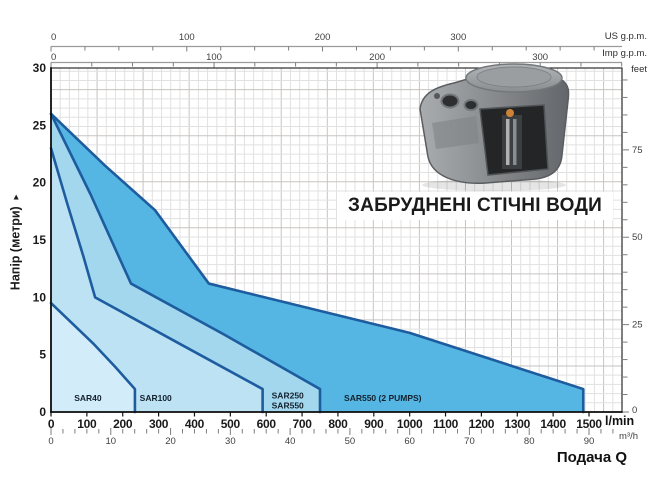 This screenshot has height=487, width=650. I want to click on svg-text: SAR40, so click(88, 398).